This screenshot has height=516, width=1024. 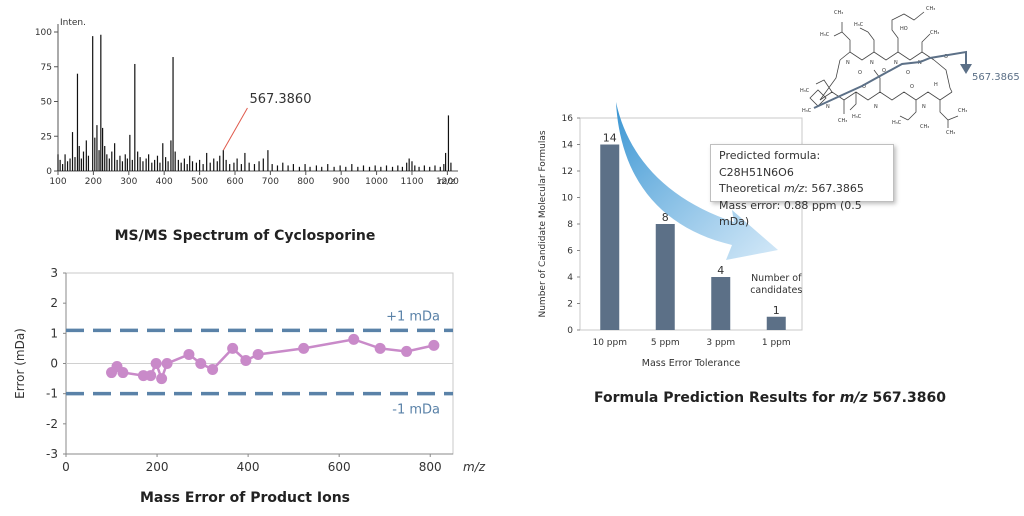 I want to click on structure-label-ch3-1: CH₃, so click(x=838, y=13).